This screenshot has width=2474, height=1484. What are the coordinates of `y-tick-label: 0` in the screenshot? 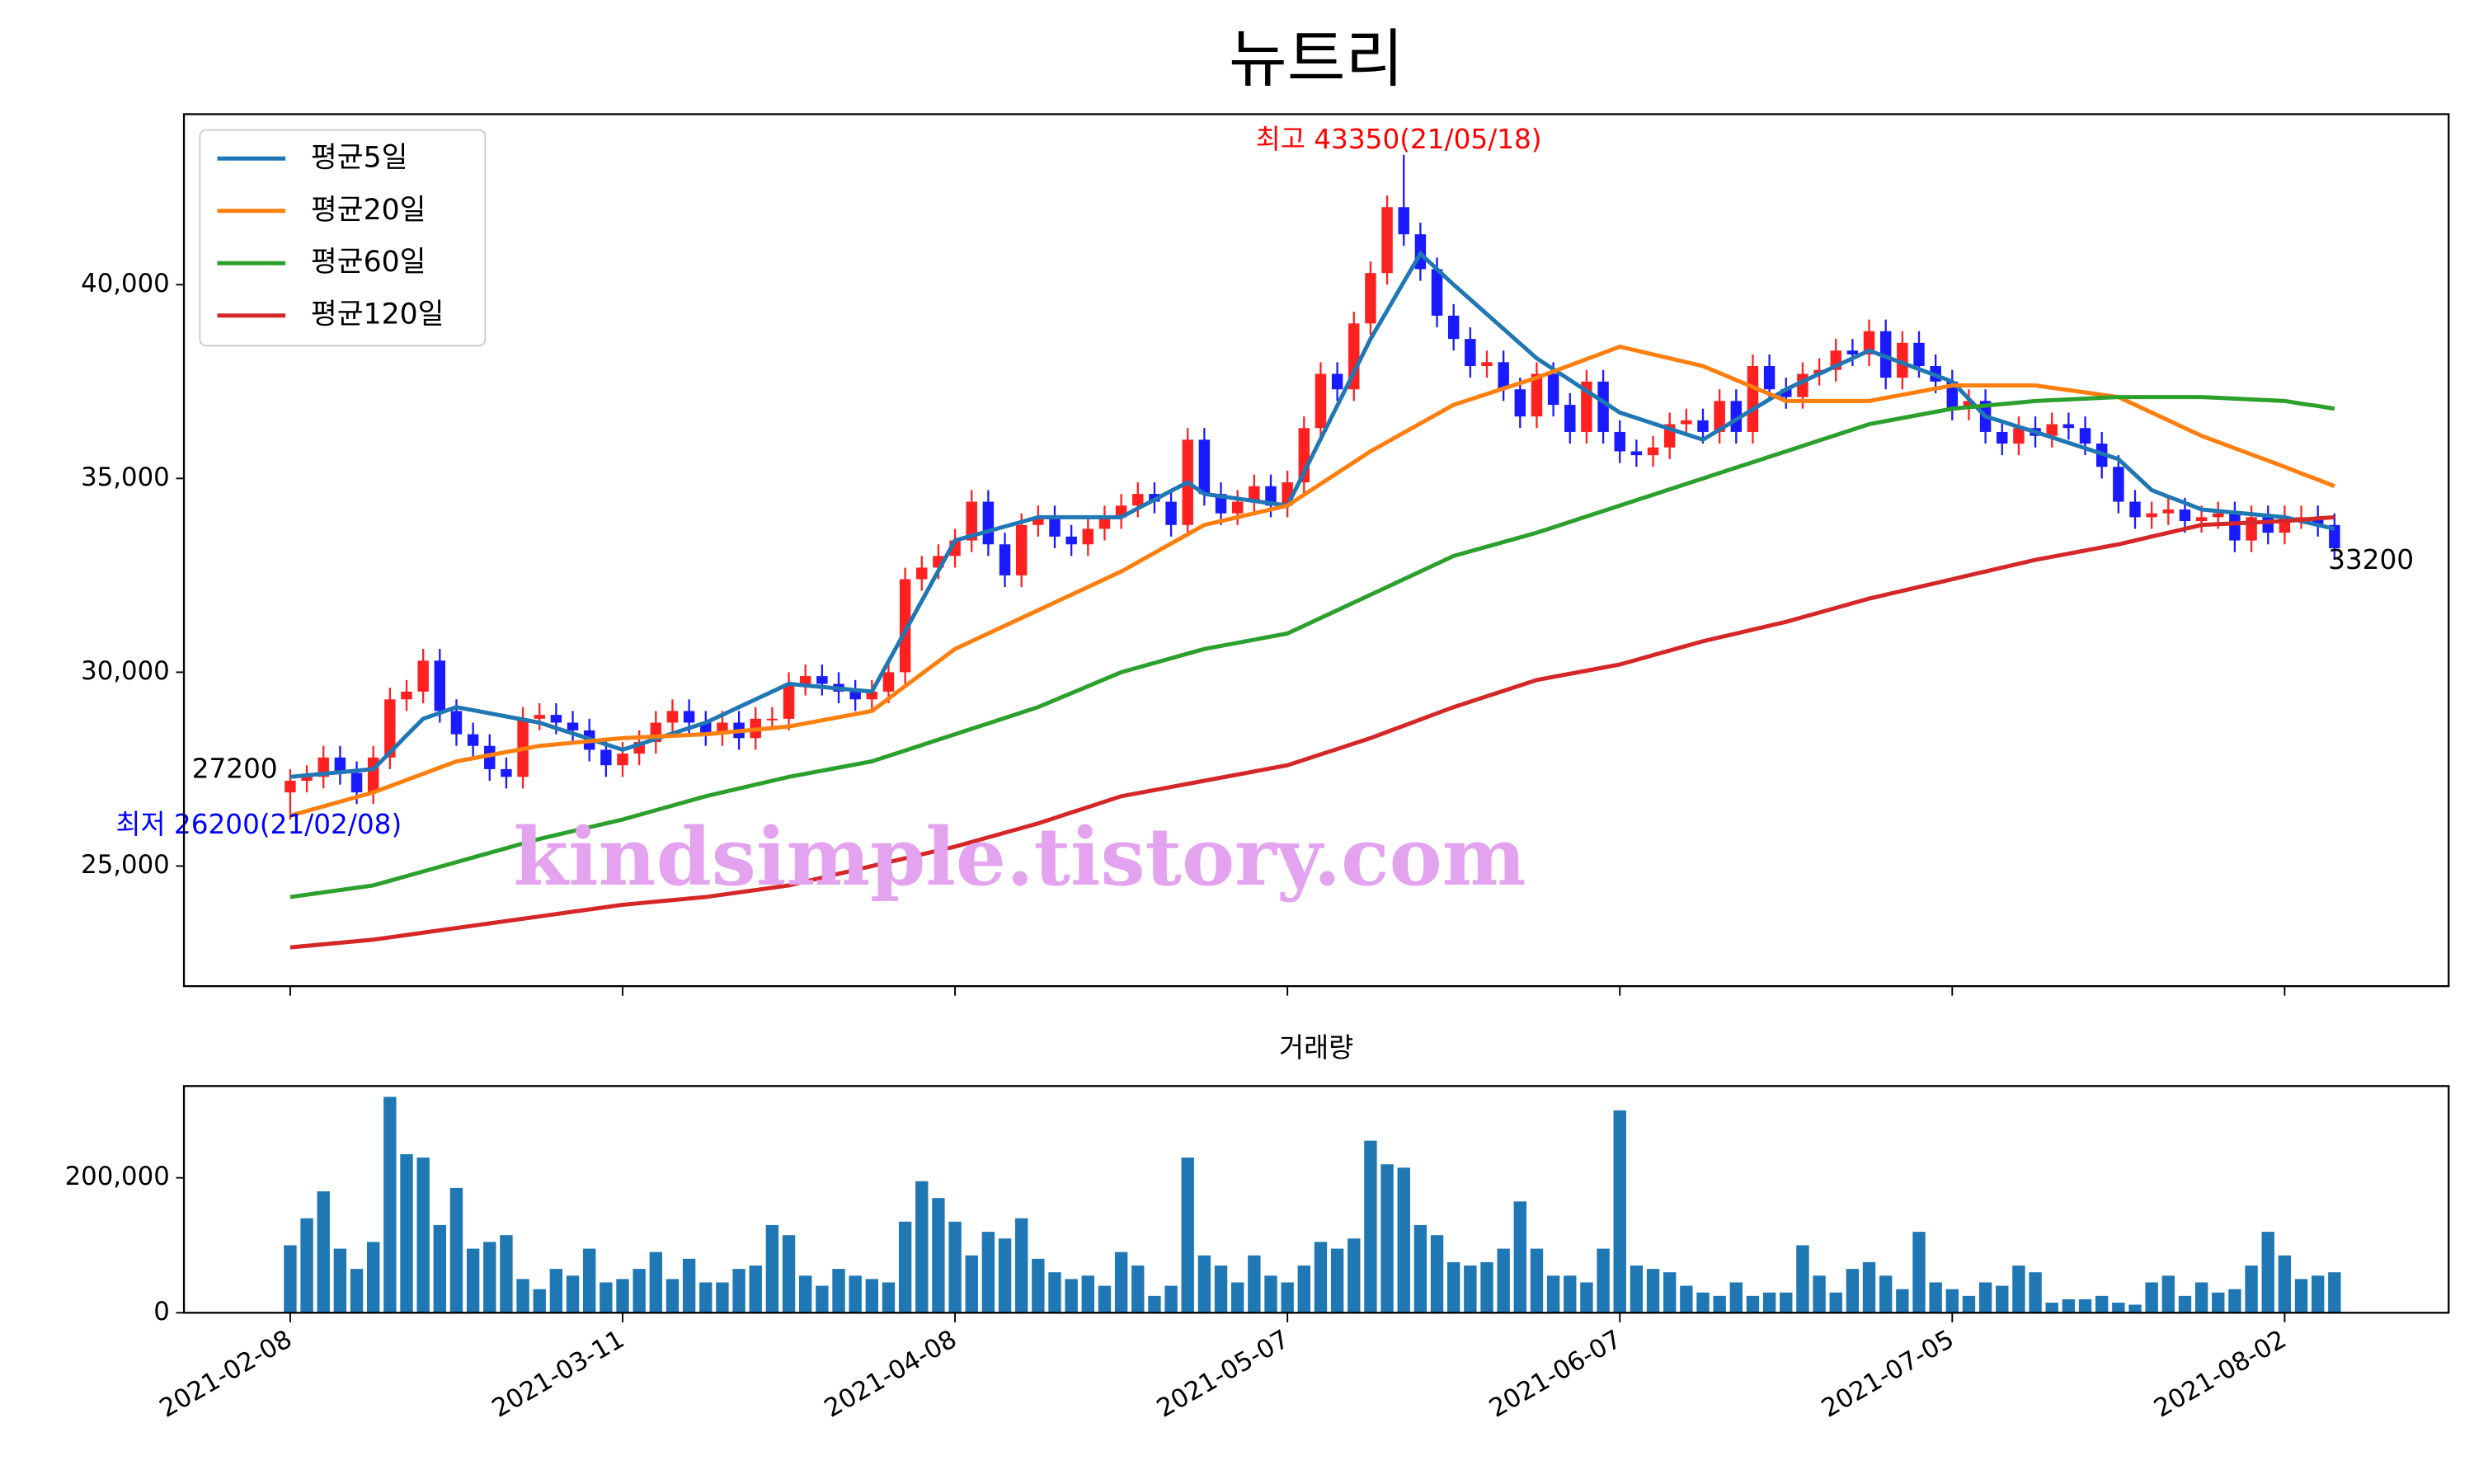 It's located at (161, 1312).